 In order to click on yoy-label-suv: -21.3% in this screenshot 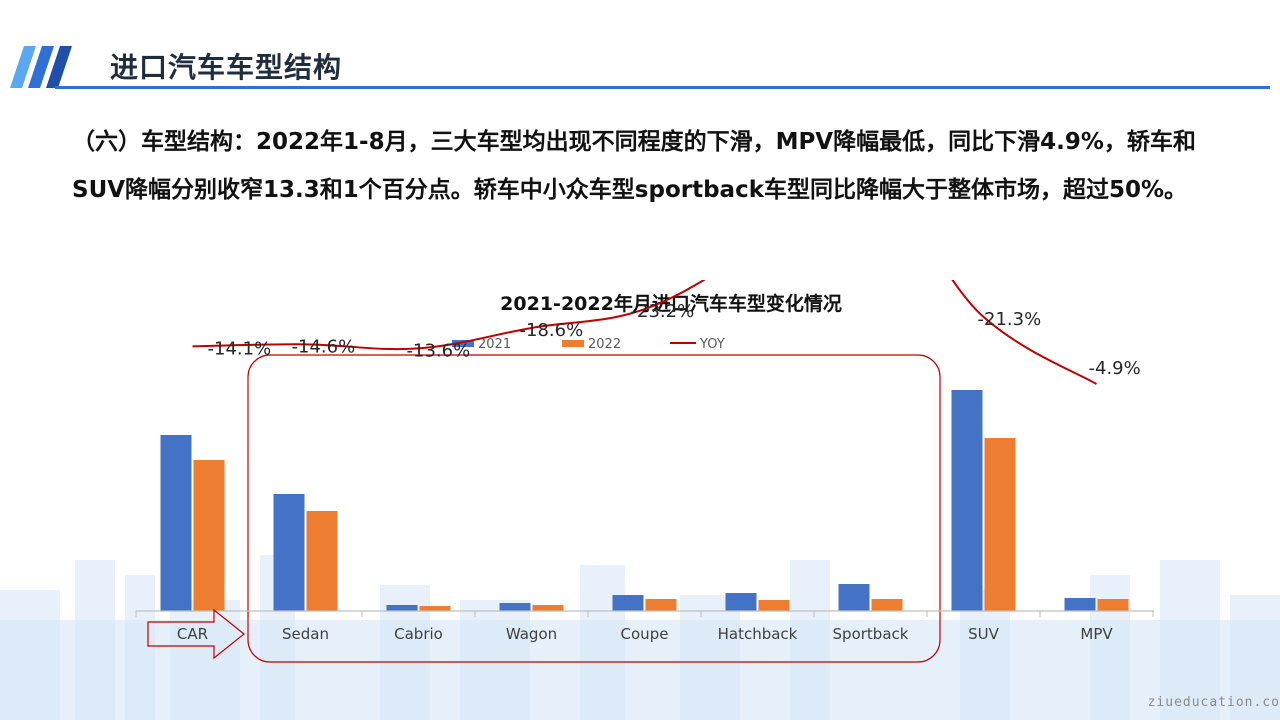, I will do `click(1010, 319)`.